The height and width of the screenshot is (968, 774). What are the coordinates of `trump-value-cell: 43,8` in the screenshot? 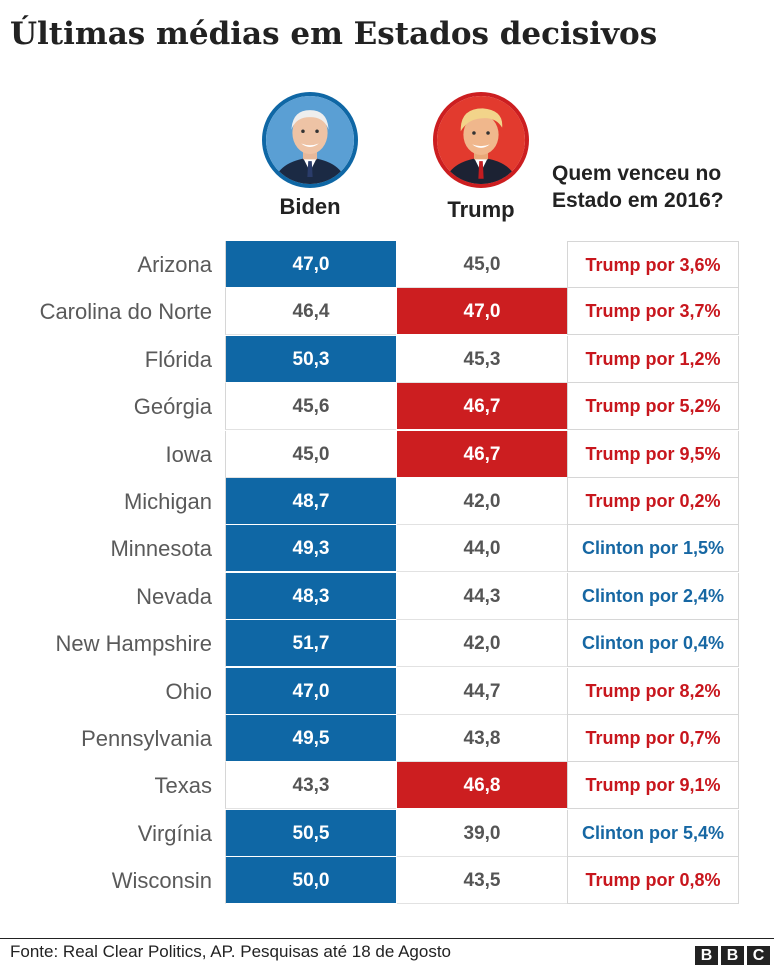 It's located at (482, 738).